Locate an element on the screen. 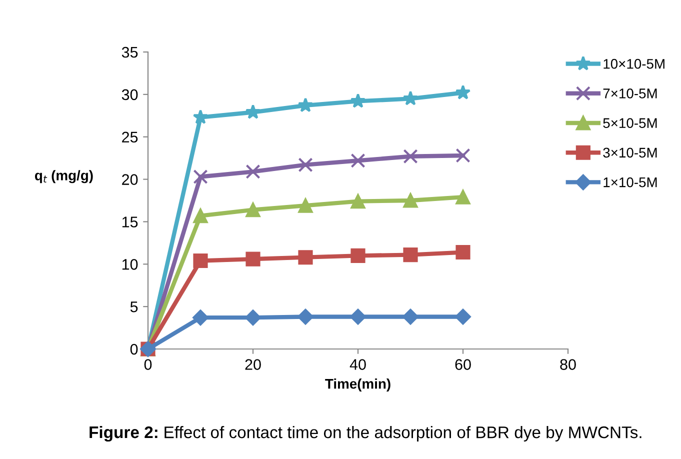 Image resolution: width=681 pixels, height=459 pixels. y-tick-label: 35 is located at coordinates (130, 52).